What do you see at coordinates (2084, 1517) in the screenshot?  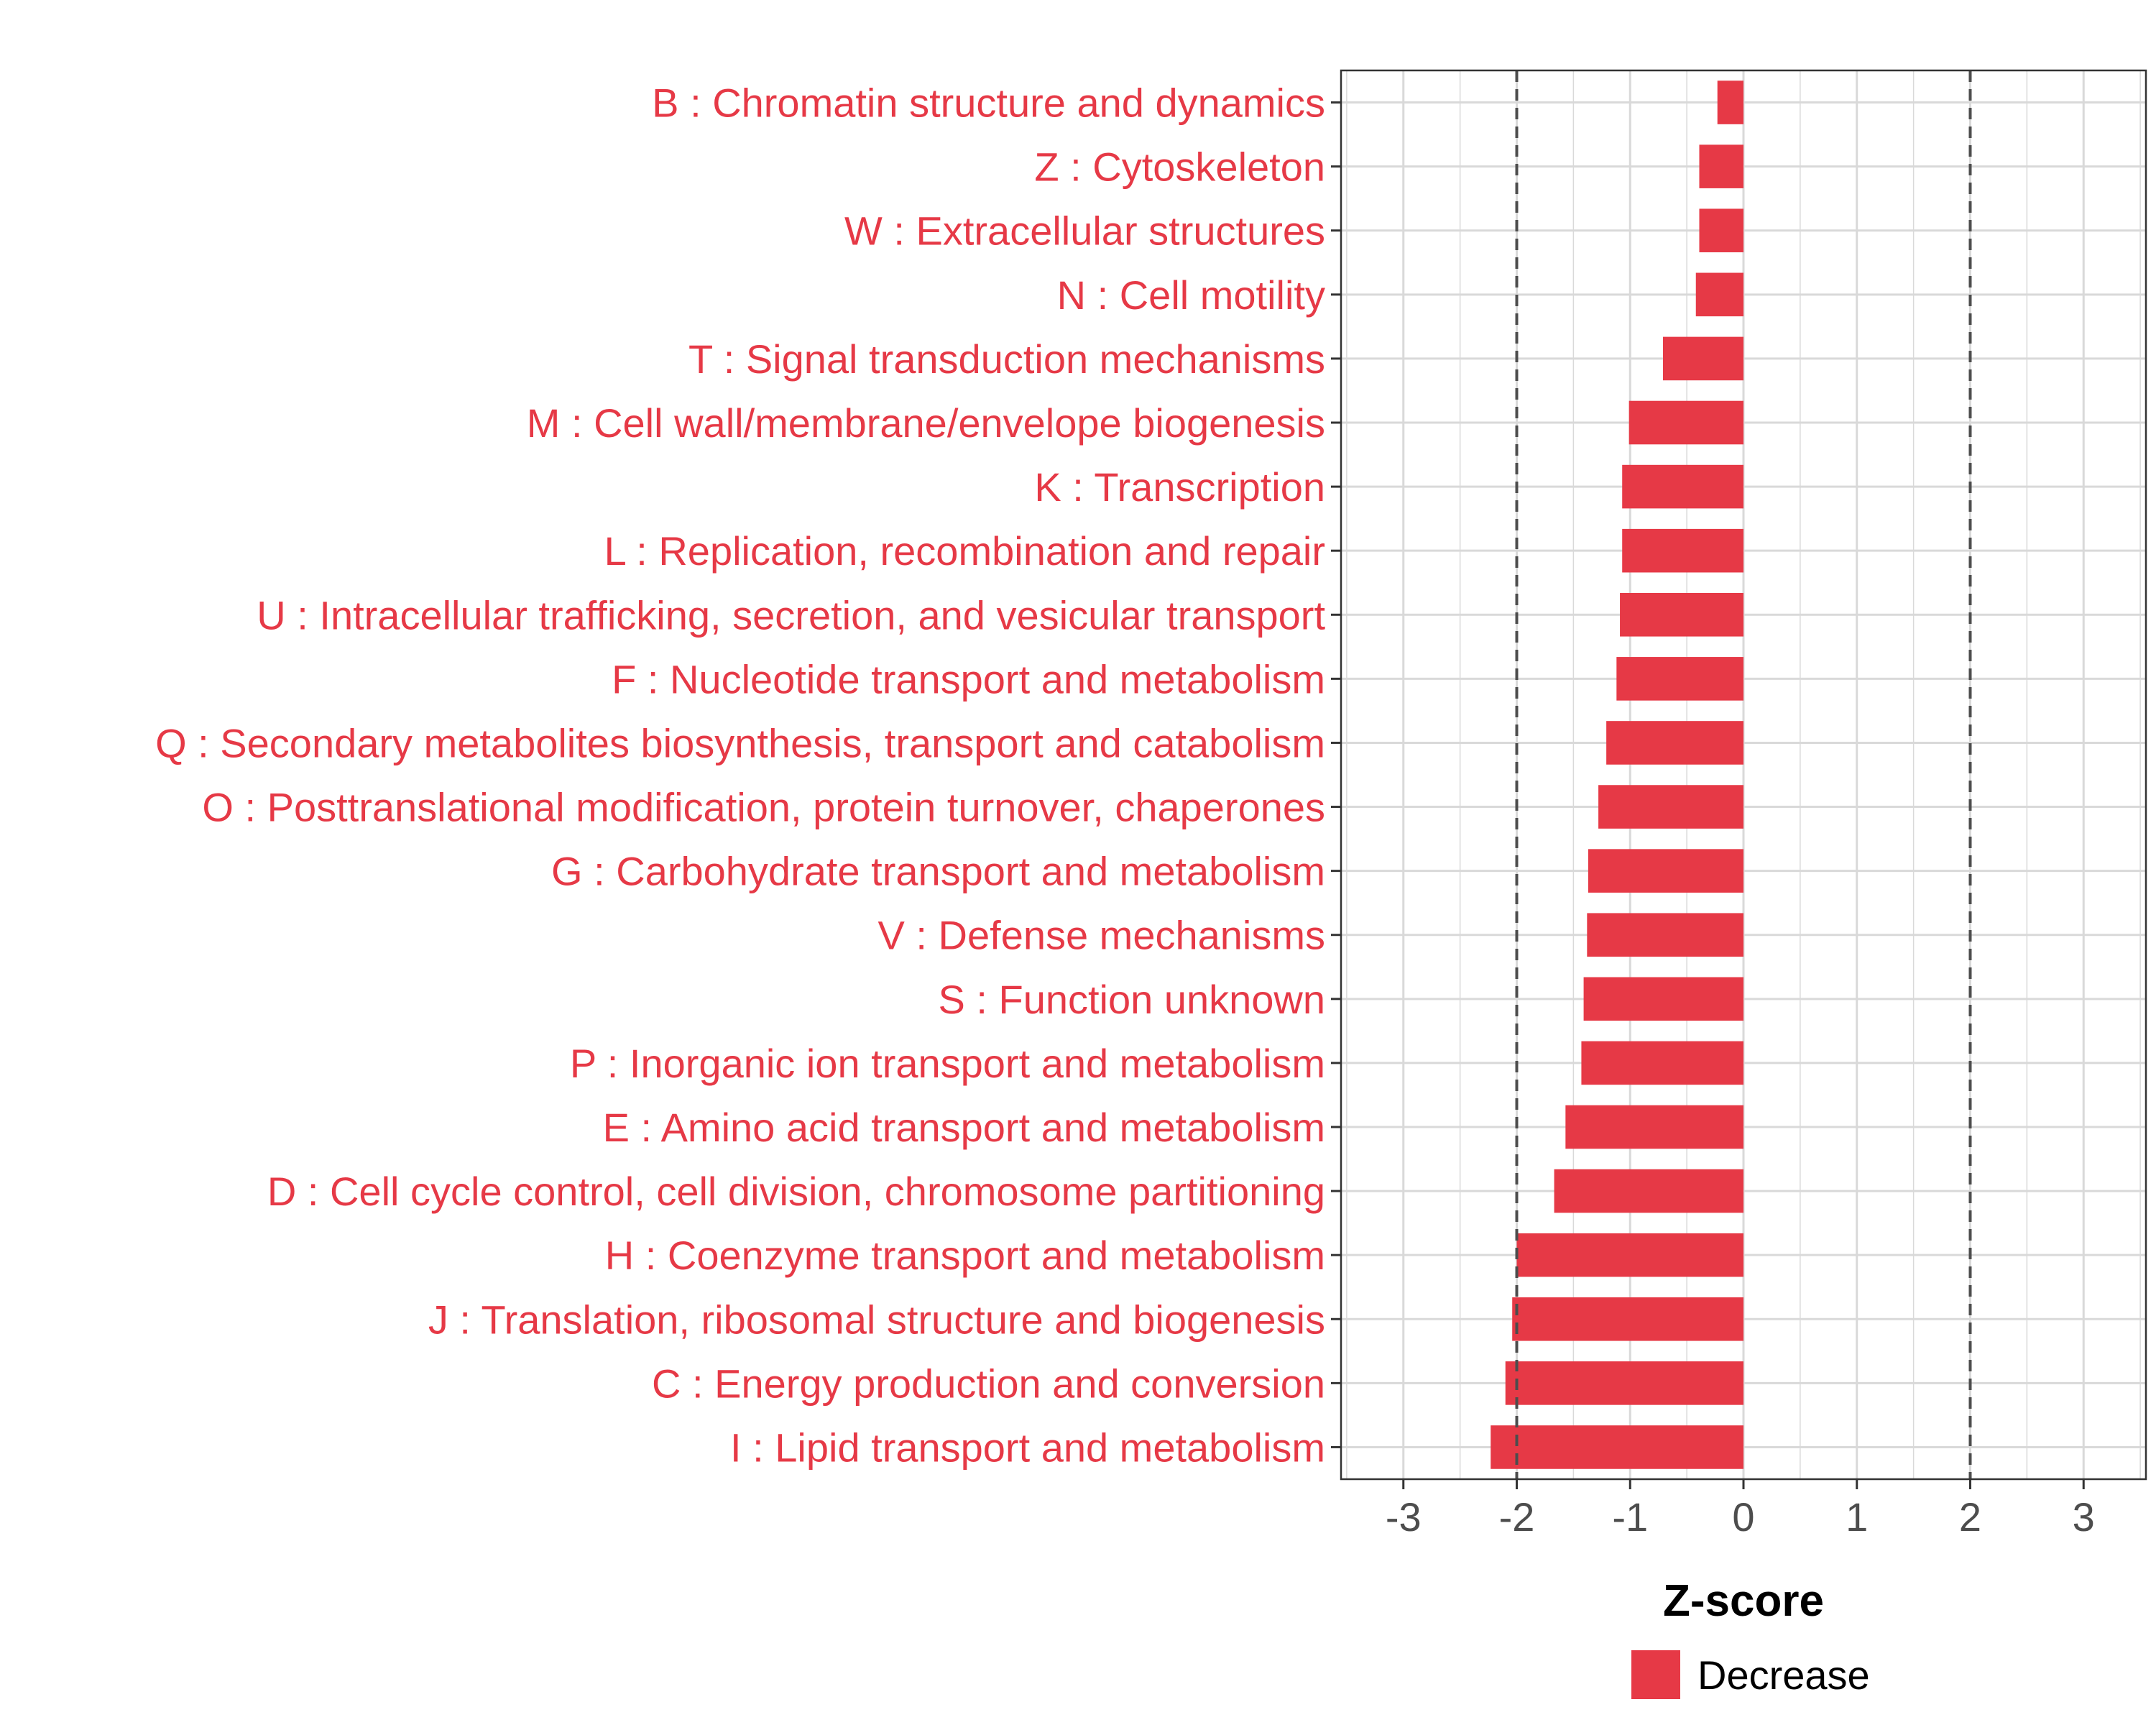 I see `x-tick-label: 3` at bounding box center [2084, 1517].